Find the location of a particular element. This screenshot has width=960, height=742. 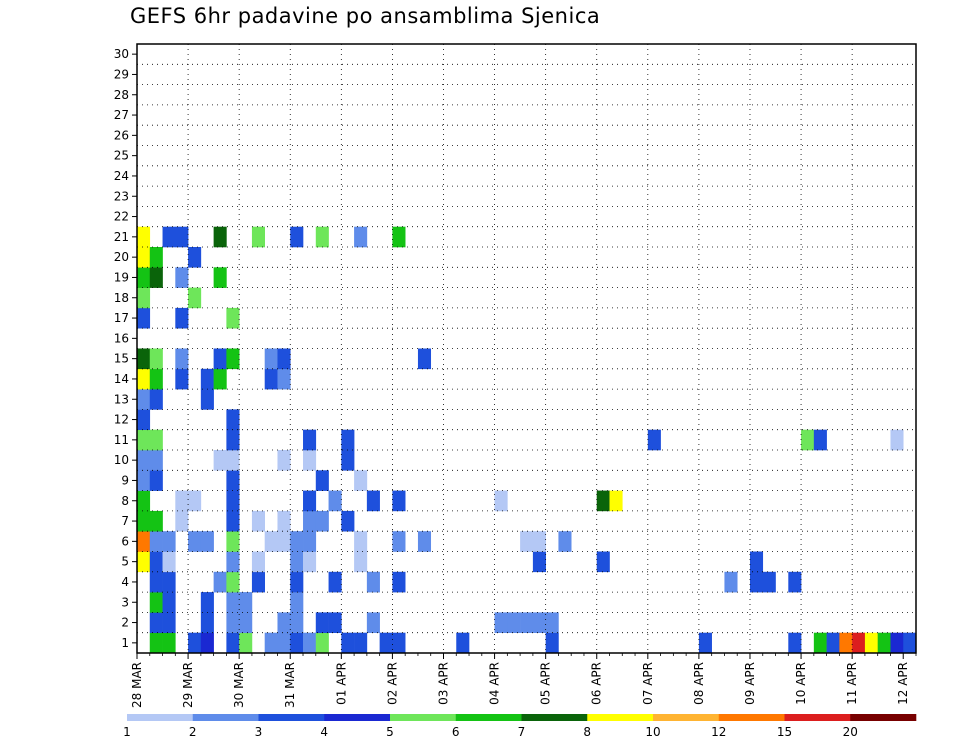

y-tick-label: 1 is located at coordinates (125, 643).